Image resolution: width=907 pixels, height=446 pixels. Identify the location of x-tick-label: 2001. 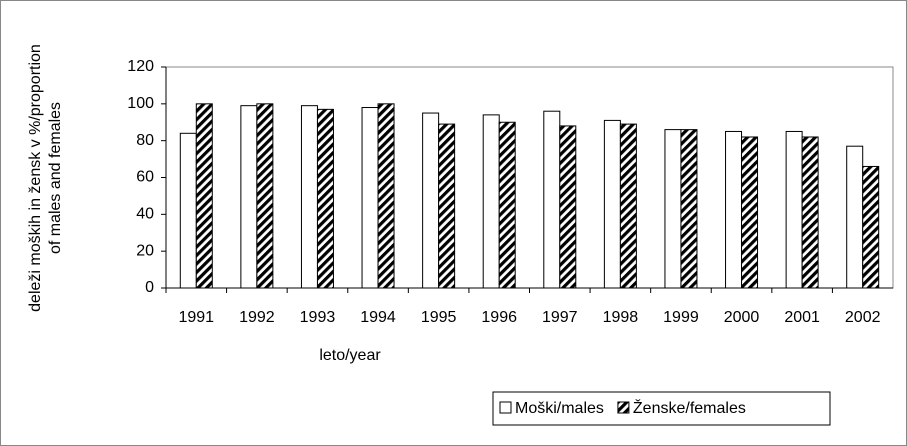
(802, 317).